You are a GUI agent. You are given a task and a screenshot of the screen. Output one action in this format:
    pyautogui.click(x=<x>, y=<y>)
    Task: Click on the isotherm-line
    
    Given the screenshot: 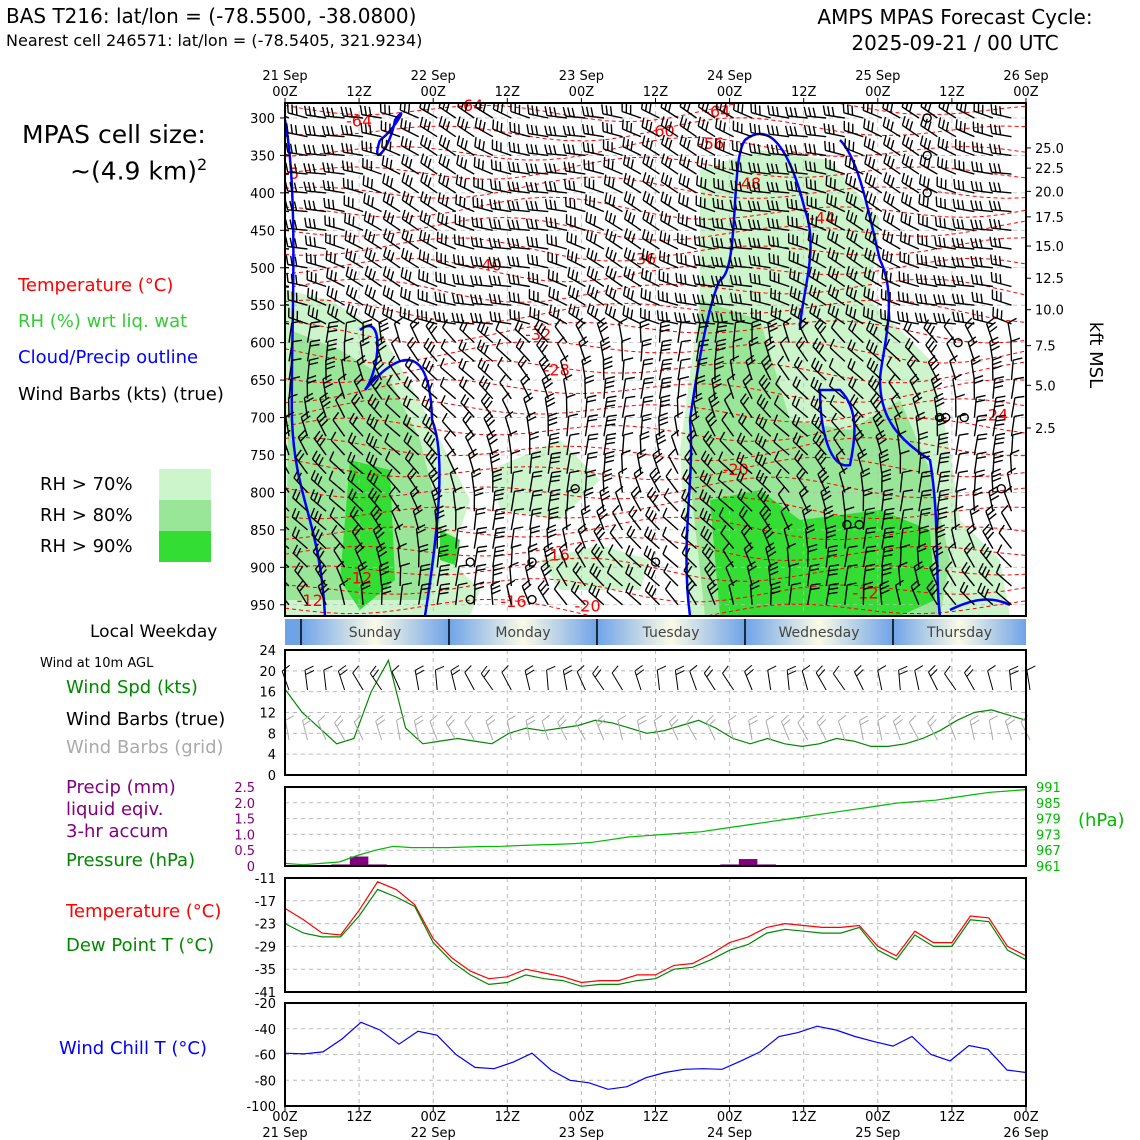 What is the action you would take?
    pyautogui.click(x=655, y=249)
    